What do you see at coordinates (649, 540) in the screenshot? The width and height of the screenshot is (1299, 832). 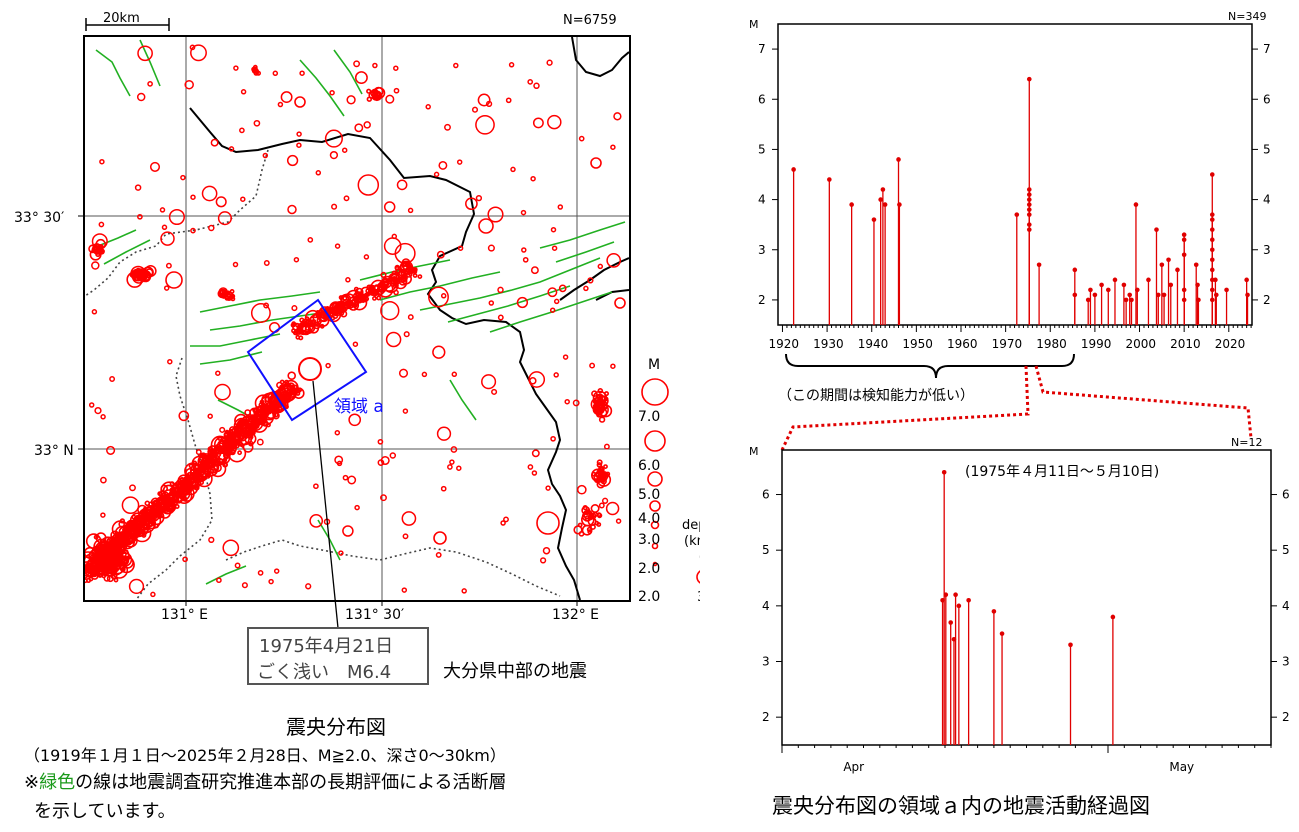 I see `svg-text: 3.0` at bounding box center [649, 540].